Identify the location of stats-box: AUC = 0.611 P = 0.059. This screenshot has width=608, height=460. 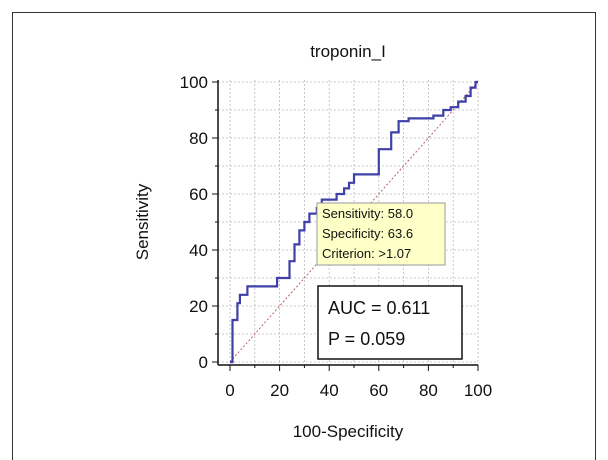
(390, 322).